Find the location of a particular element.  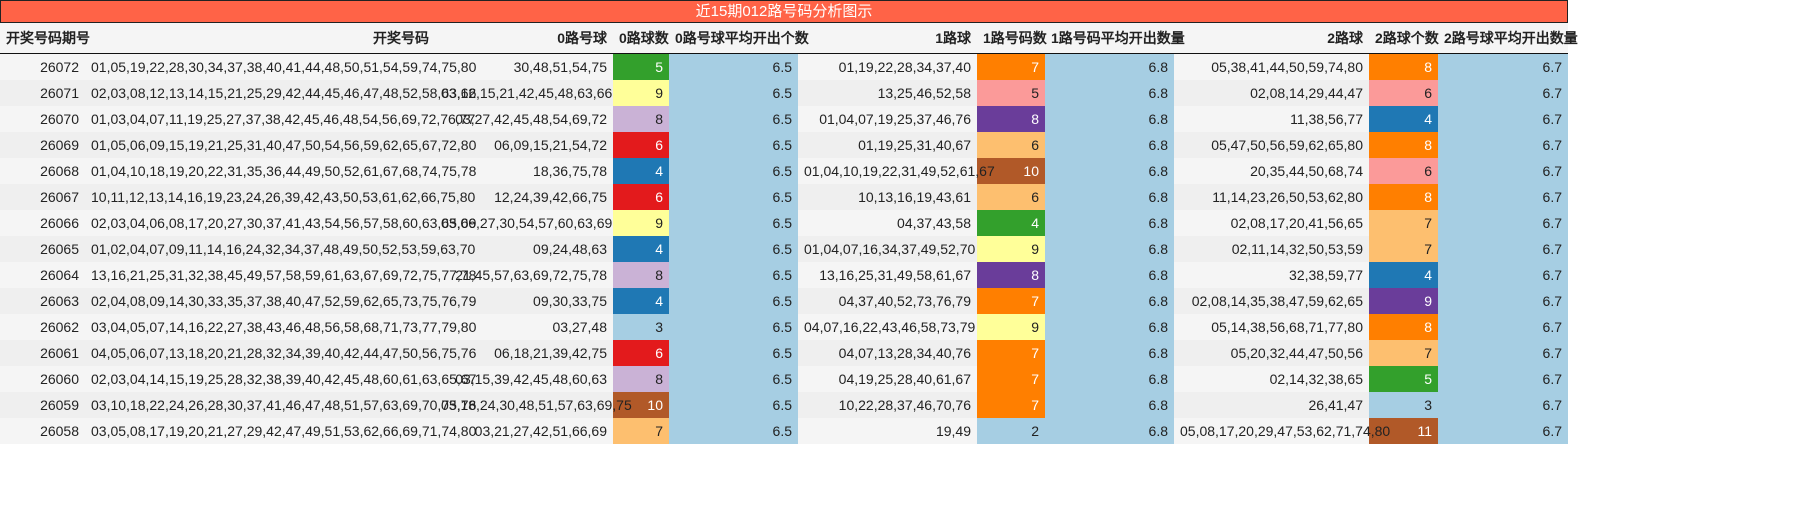

road1-count-cell: 7 is located at coordinates (1011, 353).